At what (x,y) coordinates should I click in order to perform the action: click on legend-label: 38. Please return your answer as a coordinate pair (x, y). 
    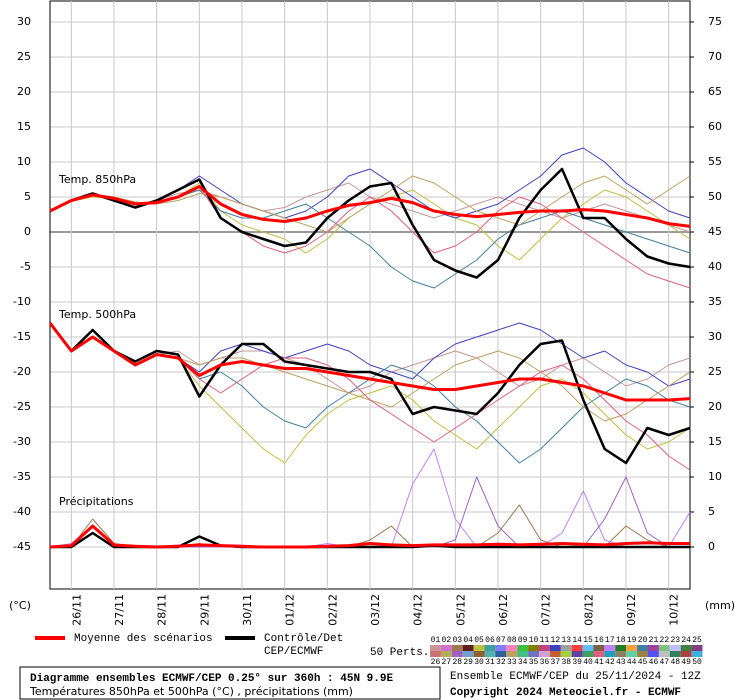
    Looking at the image, I should click on (566, 662).